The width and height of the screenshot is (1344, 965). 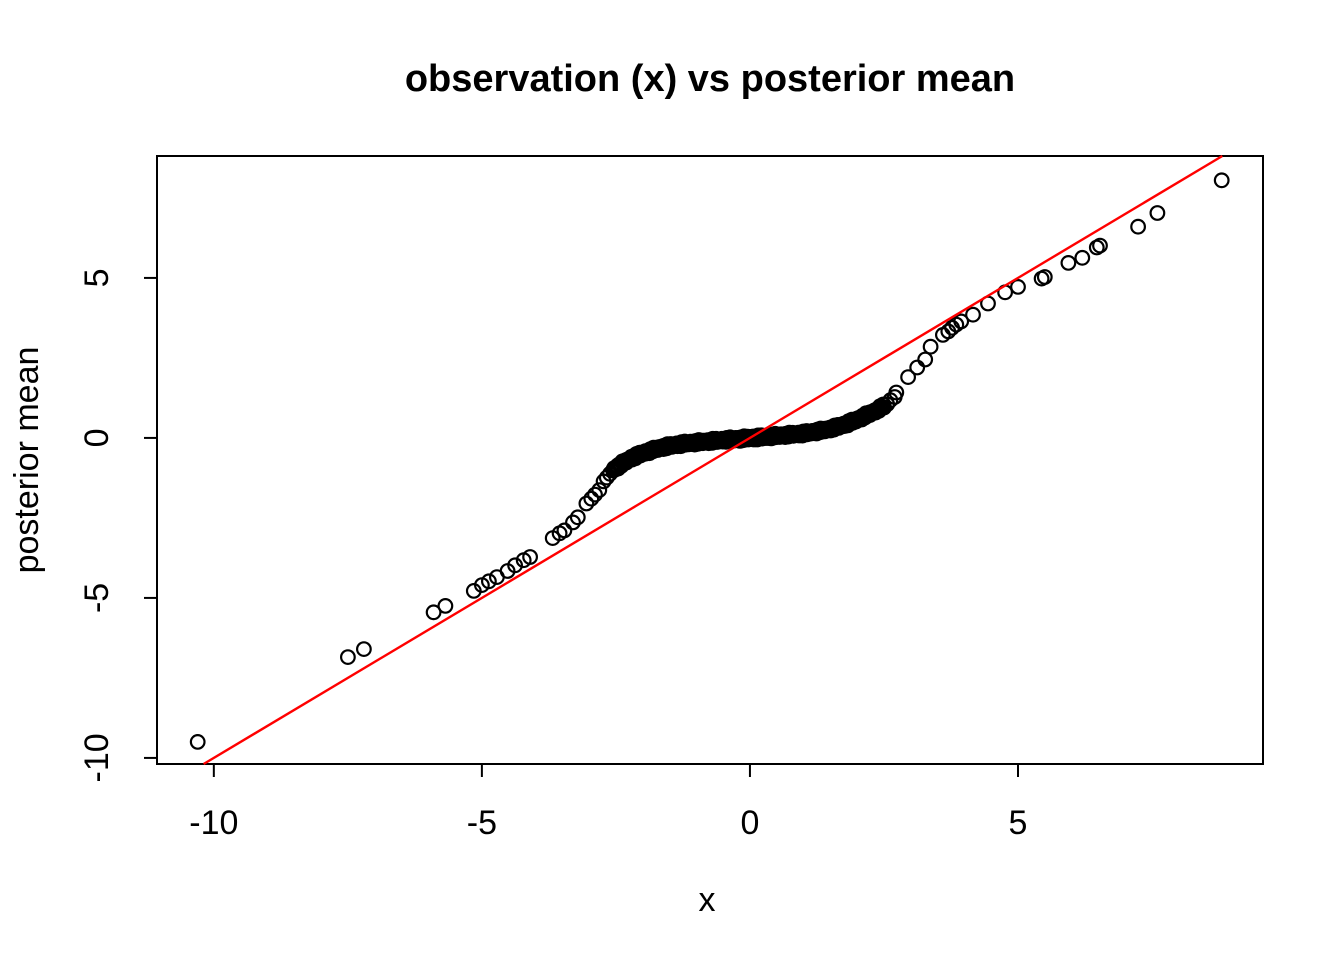 What do you see at coordinates (27, 460) in the screenshot?
I see `y-axis-title: posterior mean` at bounding box center [27, 460].